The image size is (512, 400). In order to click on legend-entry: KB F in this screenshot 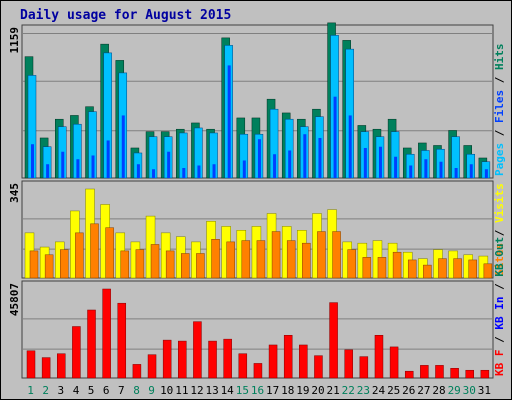, I will do `click(499, 363)`.